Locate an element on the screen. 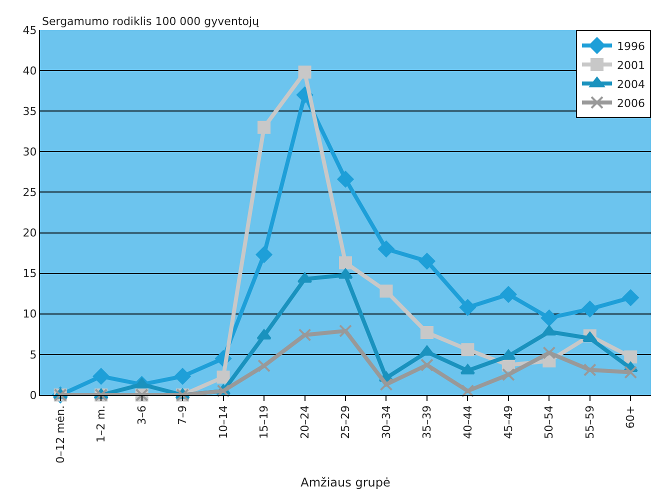 The image size is (666, 499). x-tick-label: 30–34 is located at coordinates (386, 422).